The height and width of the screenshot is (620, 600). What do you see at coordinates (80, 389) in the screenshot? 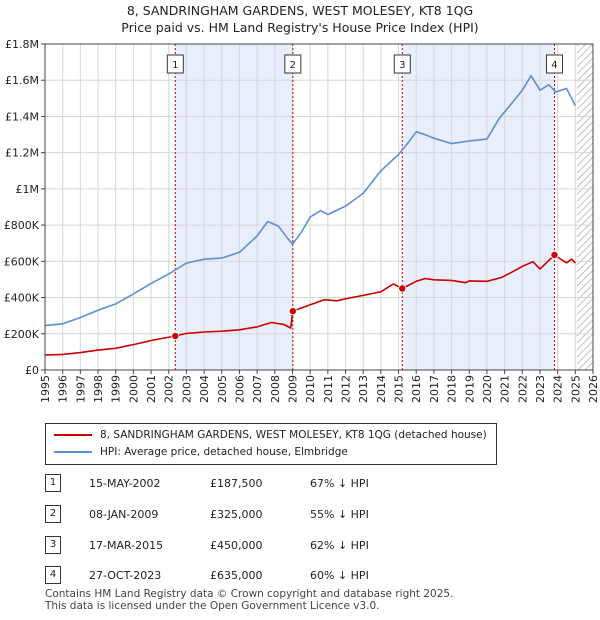
I see `x-tick-label-2: 1997` at bounding box center [80, 389].